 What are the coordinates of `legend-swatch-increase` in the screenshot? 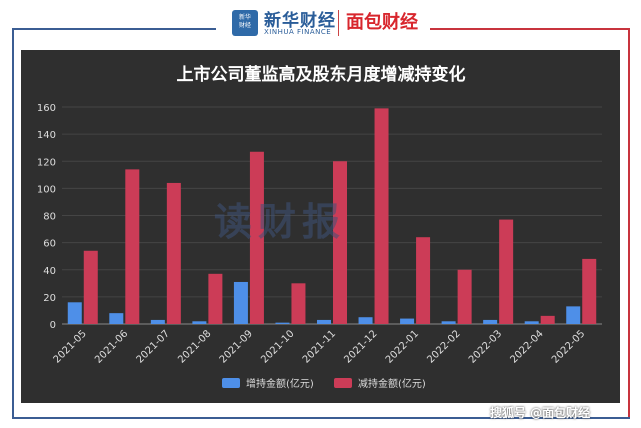 It's located at (231, 383).